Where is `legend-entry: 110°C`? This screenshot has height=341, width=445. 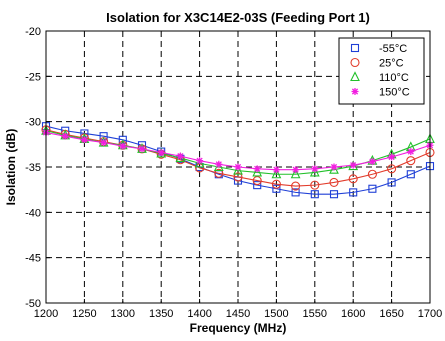 legend-entry: 110°C is located at coordinates (379, 77).